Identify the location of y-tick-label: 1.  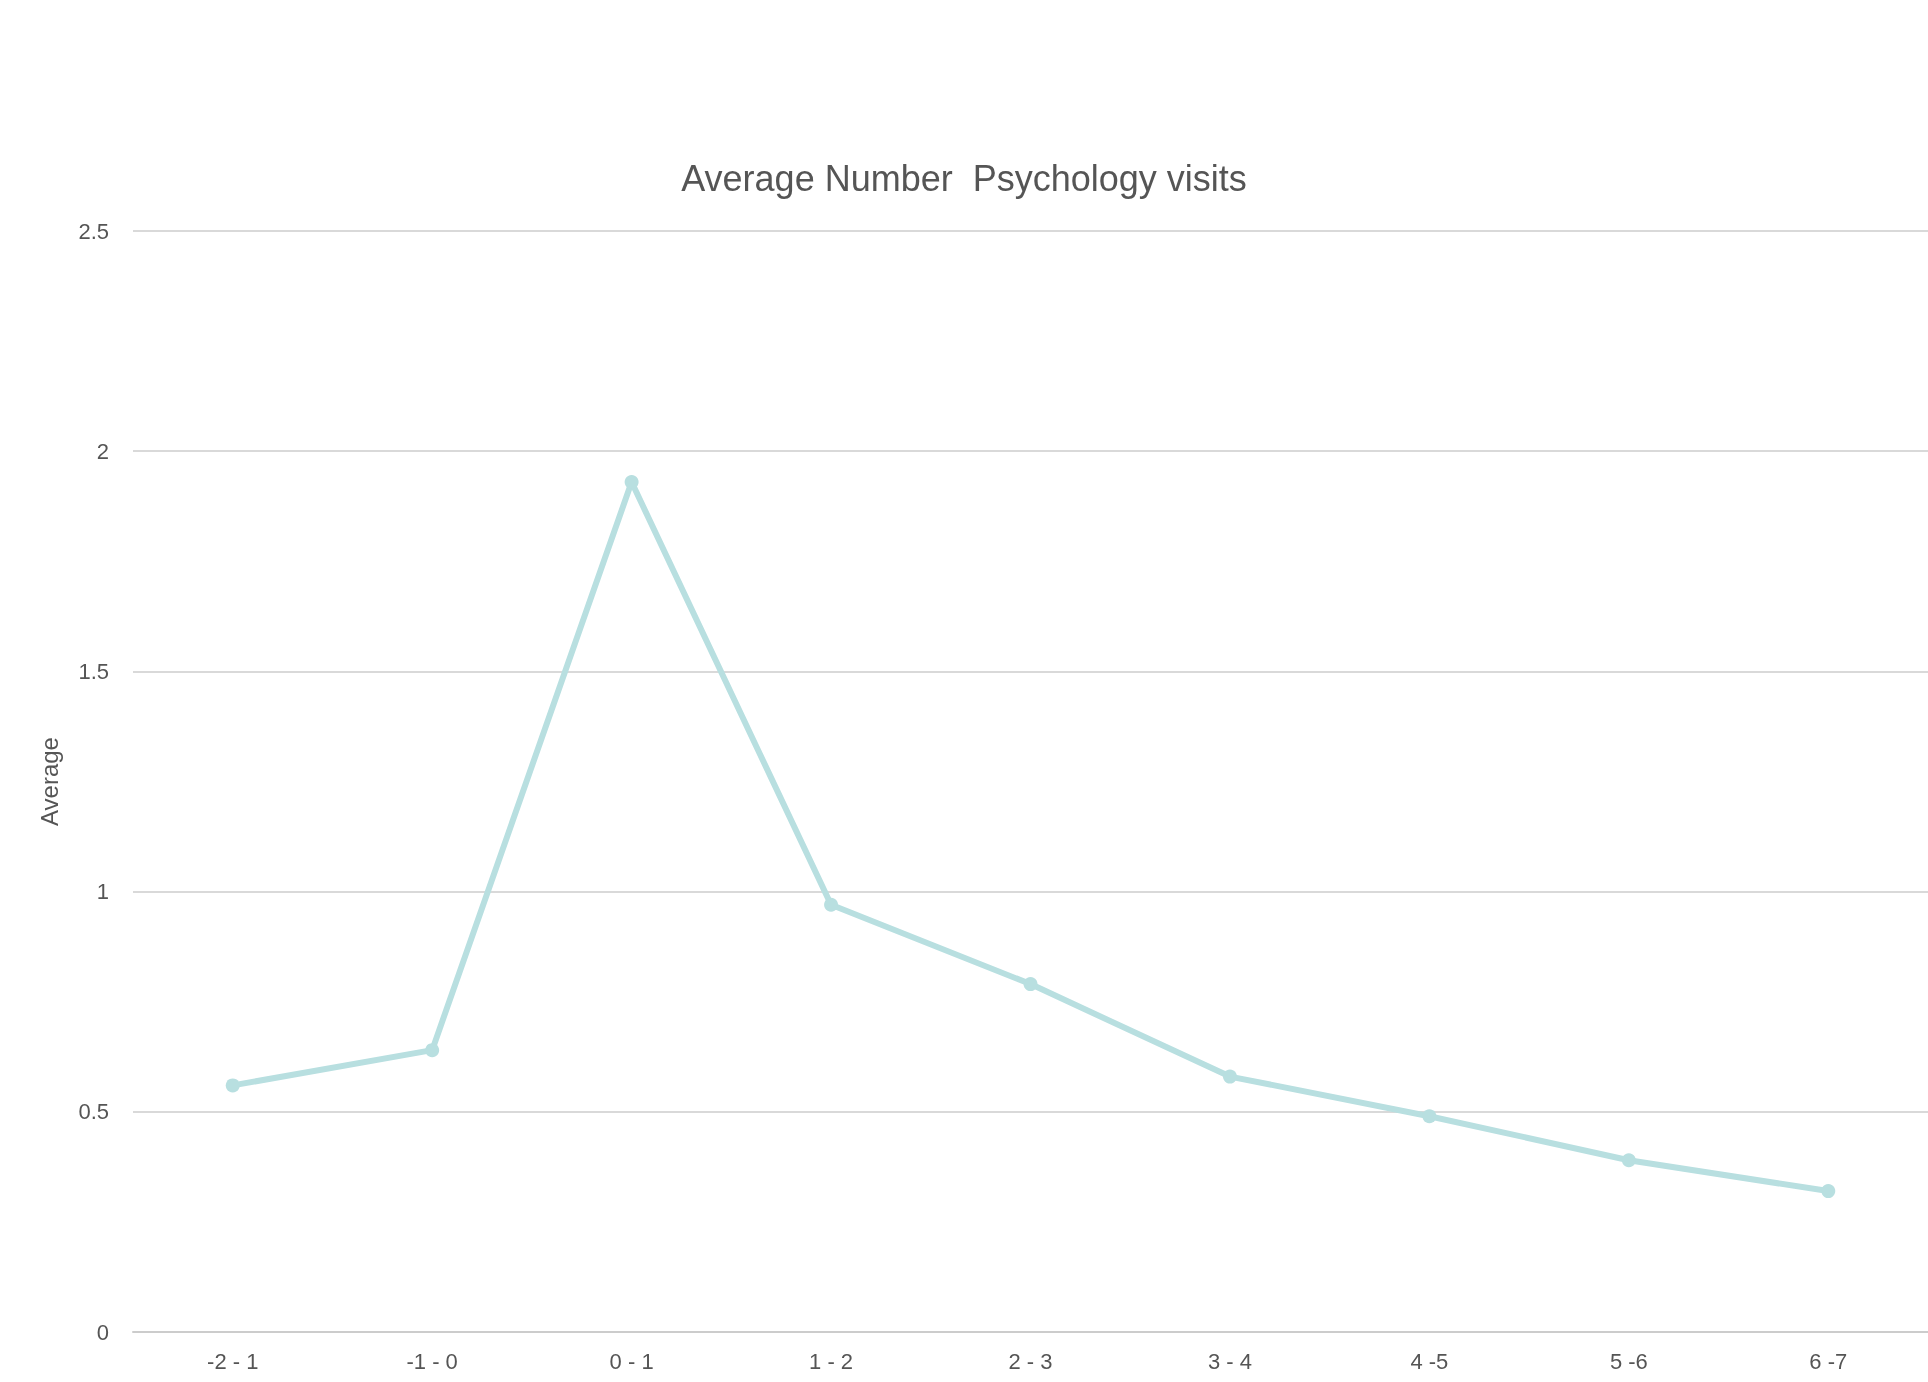
(102, 892).